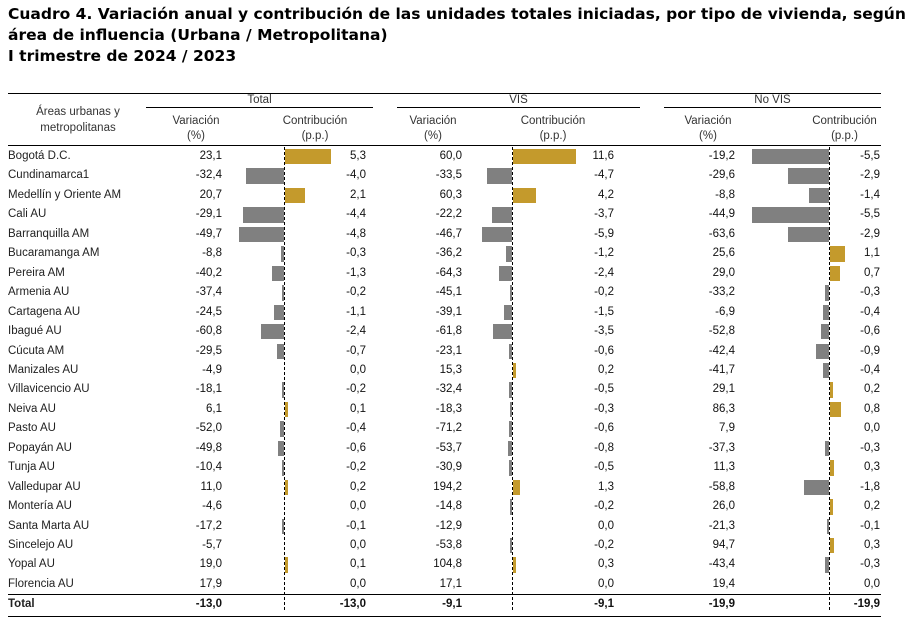 The height and width of the screenshot is (617, 906). What do you see at coordinates (844, 121) in the screenshot?
I see `contribucion-header-novis: Contribución` at bounding box center [844, 121].